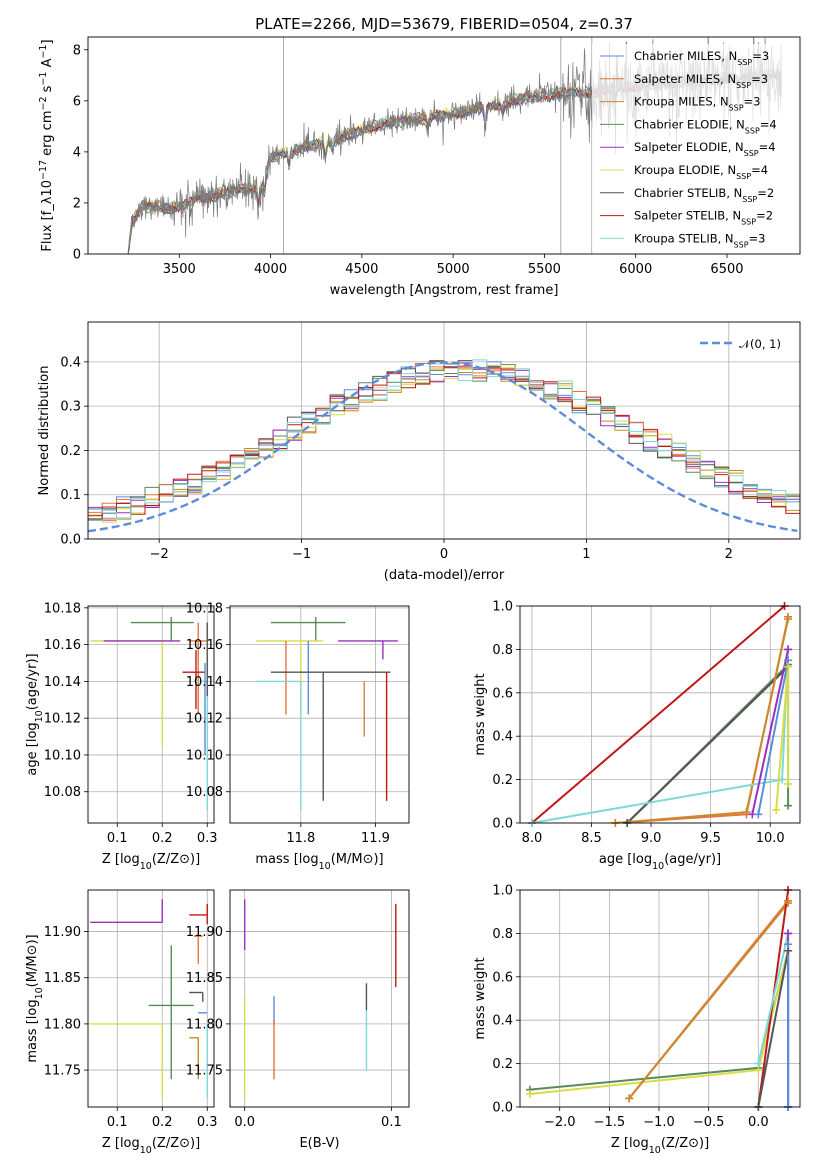  What do you see at coordinates (591, 838) in the screenshot?
I see `x-tick-label: 8.5` at bounding box center [591, 838].